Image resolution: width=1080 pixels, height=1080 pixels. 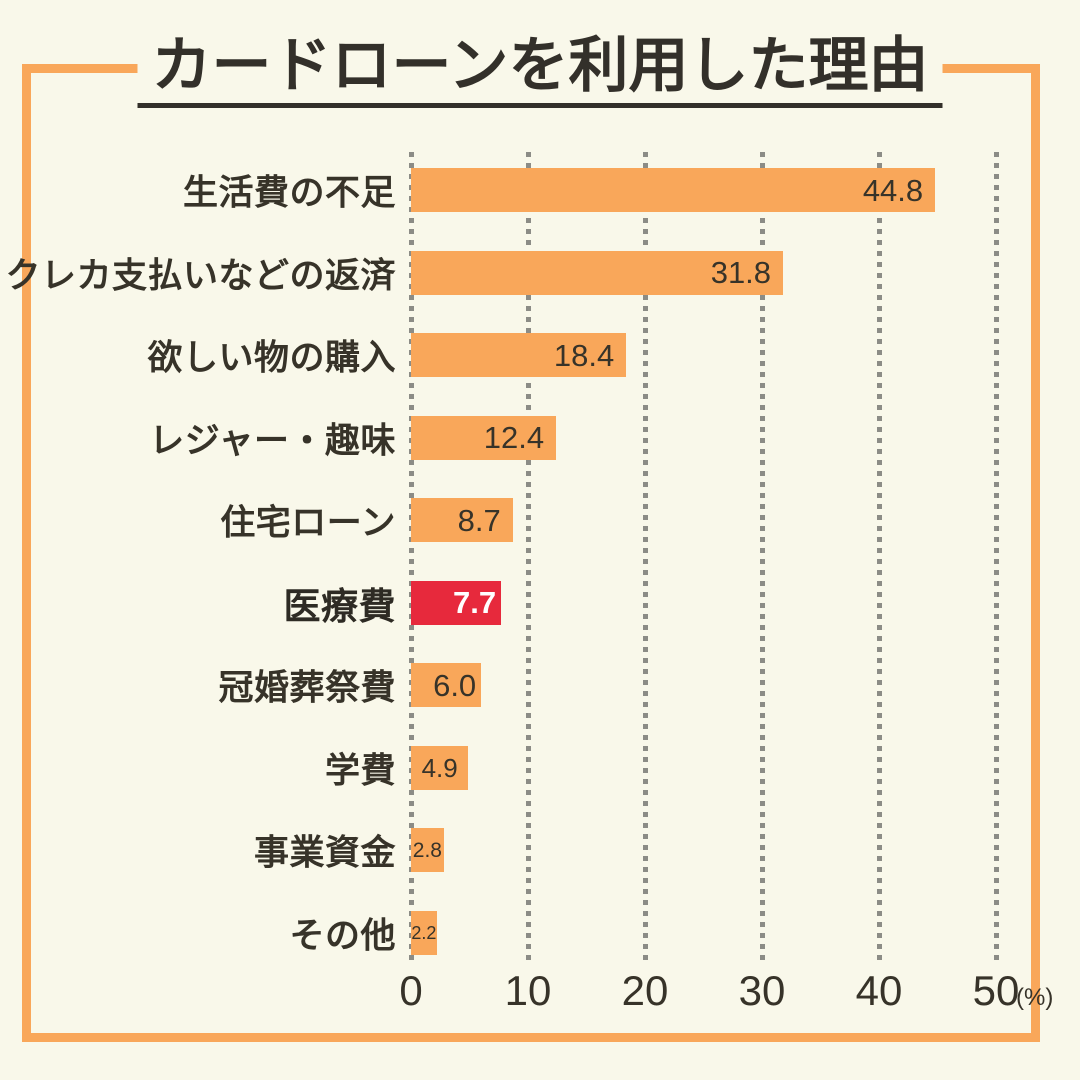 I want to click on bar-highlighted: 7.7, so click(x=456, y=602).